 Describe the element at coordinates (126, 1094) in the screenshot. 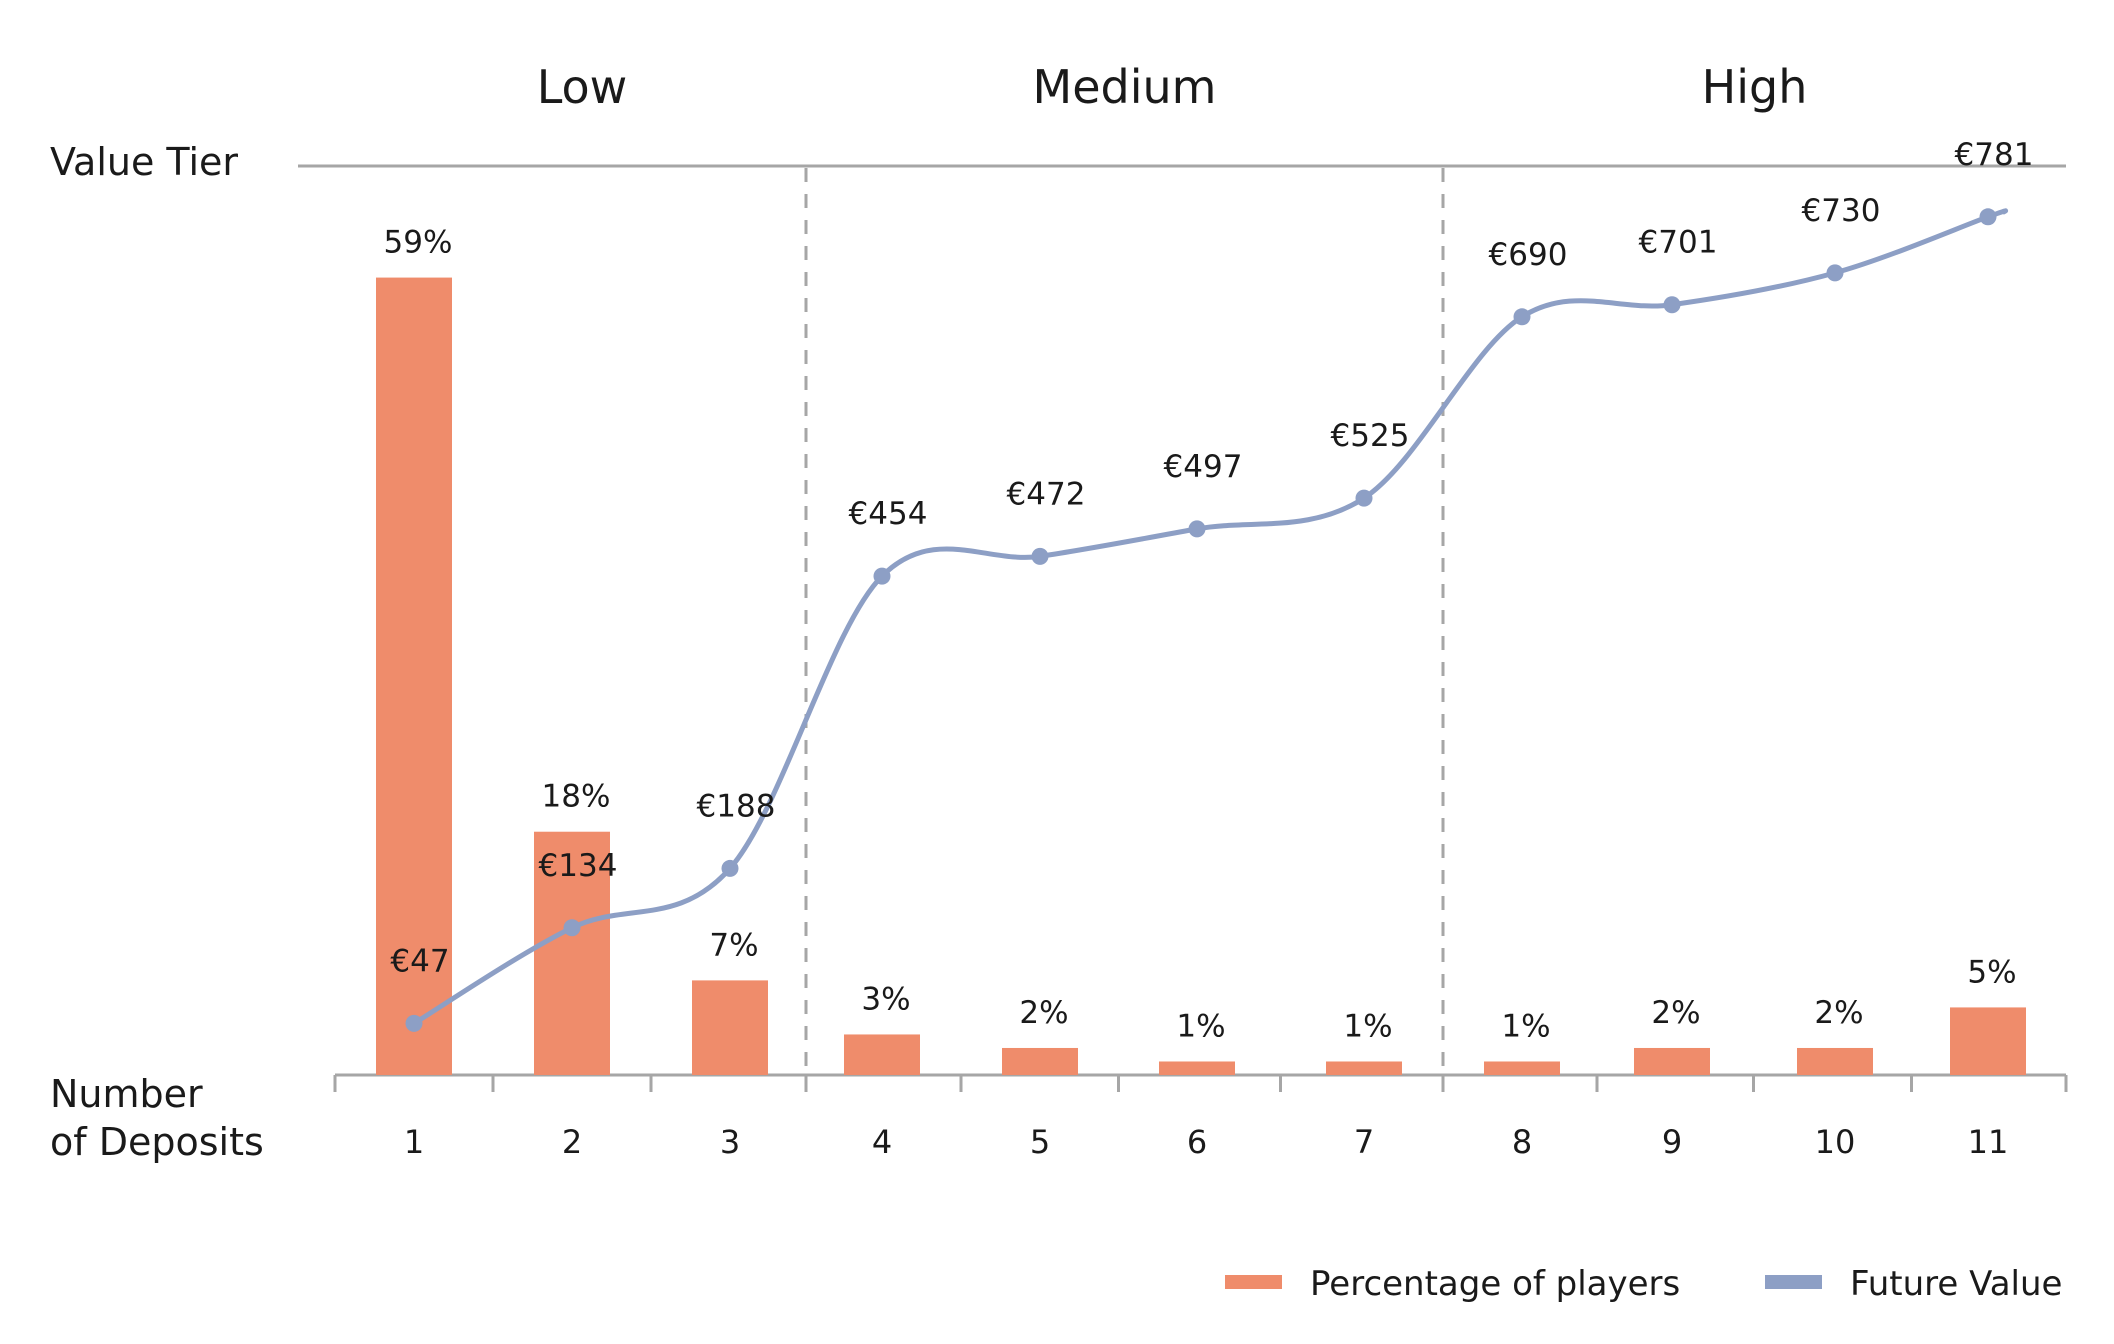

I see `x-axis-label-line1: Number` at that location.